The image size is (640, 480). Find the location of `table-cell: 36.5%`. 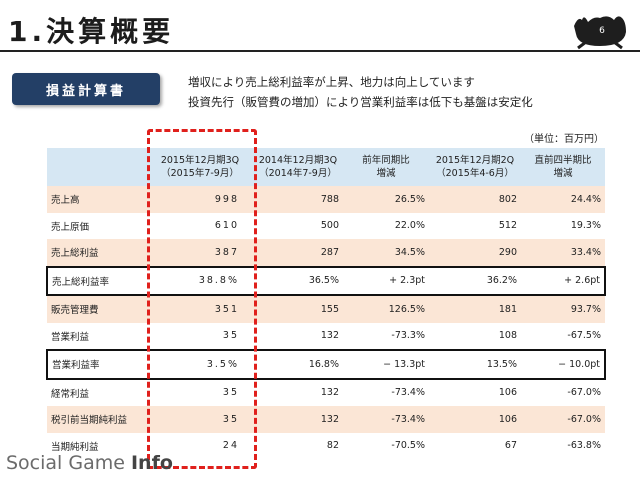

table-cell: 36.5% is located at coordinates (298, 280).